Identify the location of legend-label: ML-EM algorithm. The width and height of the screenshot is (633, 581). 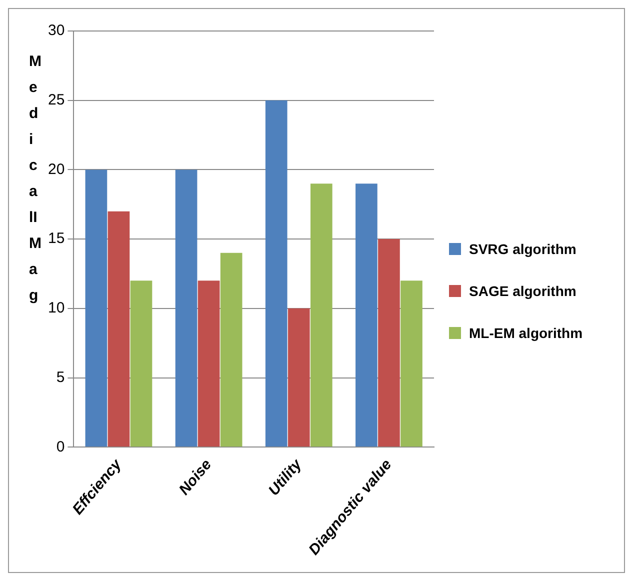
(526, 333).